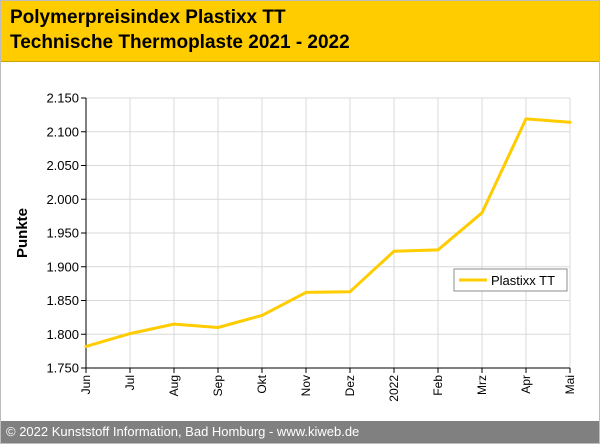 This screenshot has width=600, height=444. Describe the element at coordinates (394, 388) in the screenshot. I see `x-tick-label: 2022` at that location.